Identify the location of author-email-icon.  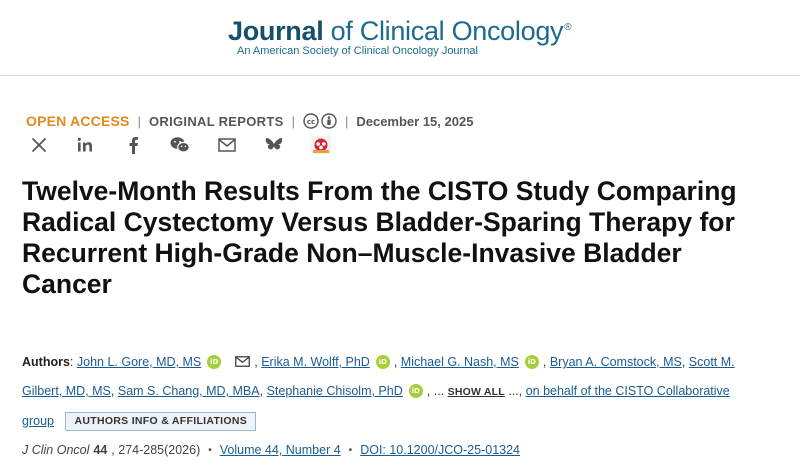
(243, 361).